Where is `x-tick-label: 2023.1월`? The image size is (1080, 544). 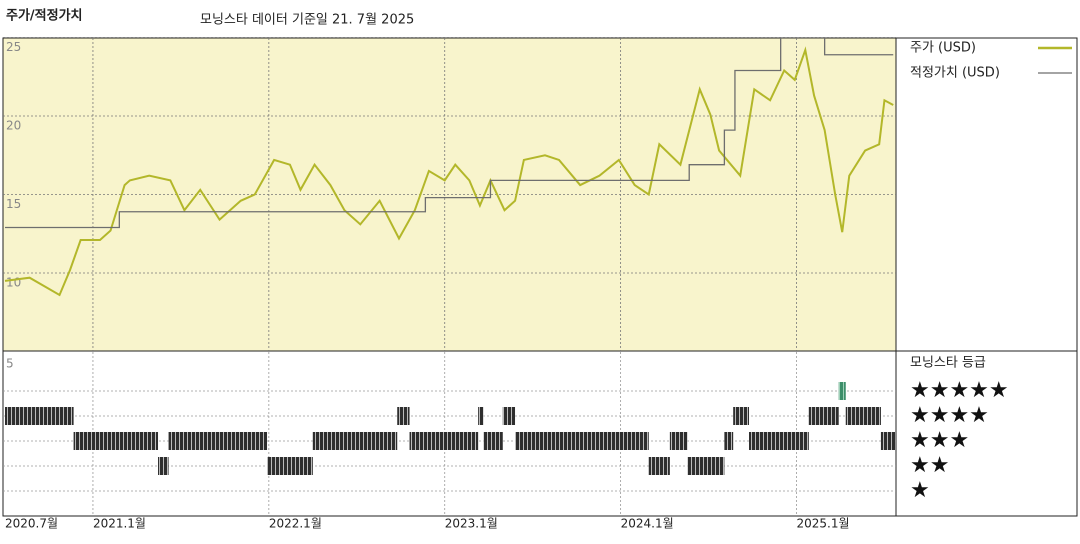 x-tick-label: 2023.1월 is located at coordinates (471, 524).